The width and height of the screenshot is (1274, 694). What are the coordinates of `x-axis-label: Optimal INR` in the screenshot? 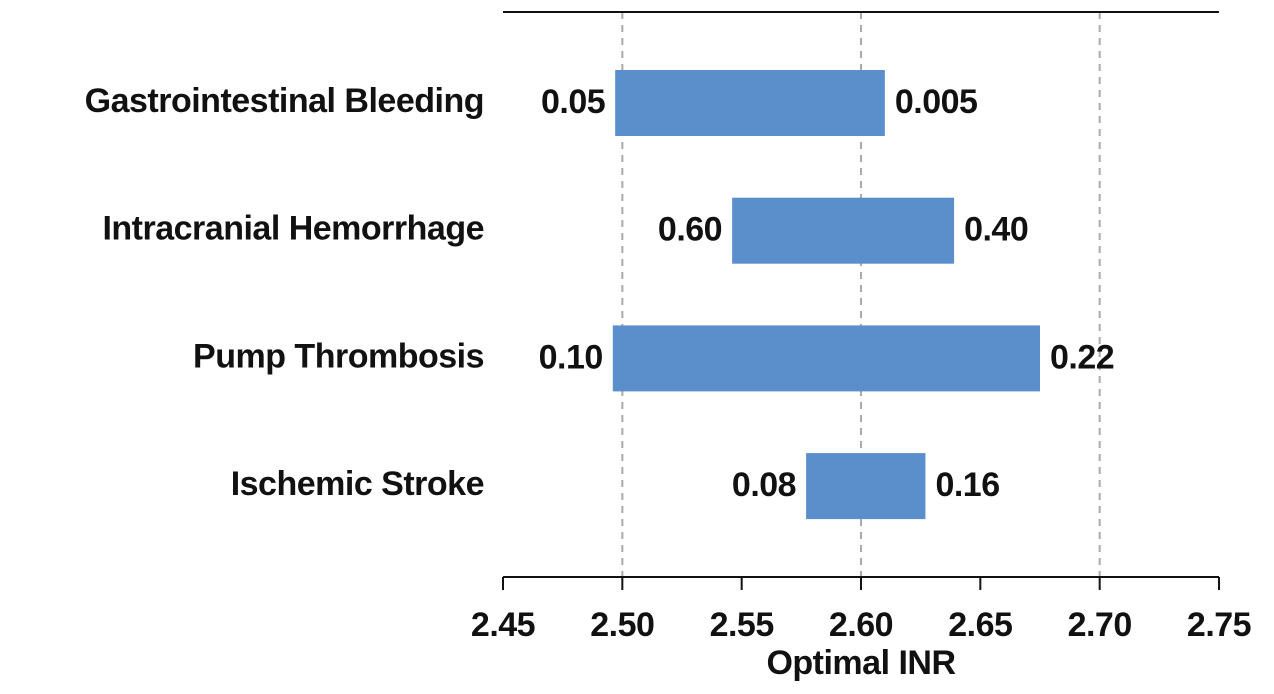 It's located at (860, 663).